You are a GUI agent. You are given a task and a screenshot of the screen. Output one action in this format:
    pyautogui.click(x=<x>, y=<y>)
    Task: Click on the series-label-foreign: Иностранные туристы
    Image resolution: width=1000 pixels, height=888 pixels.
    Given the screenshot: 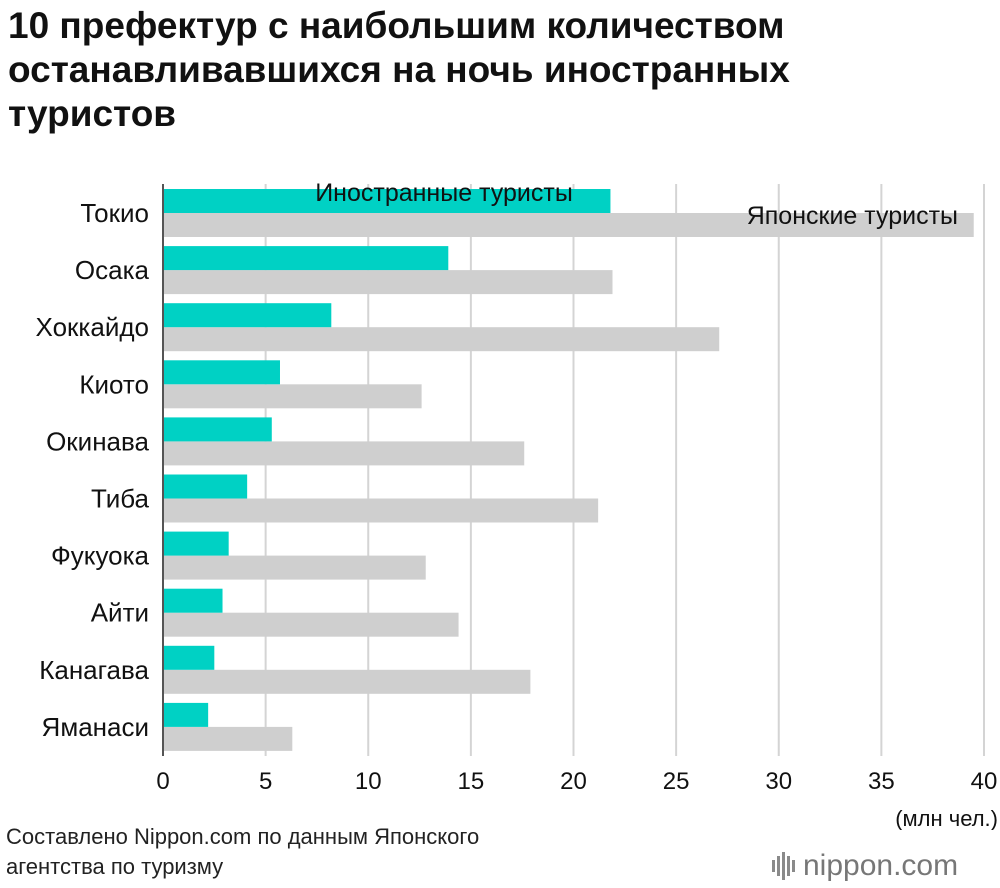 What is the action you would take?
    pyautogui.click(x=444, y=193)
    